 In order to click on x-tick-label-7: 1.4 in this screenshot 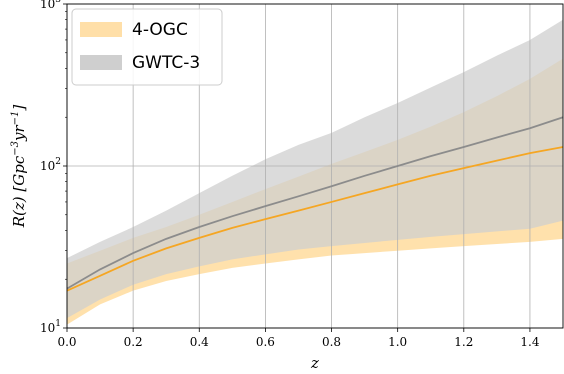, I will do `click(529, 342)`.